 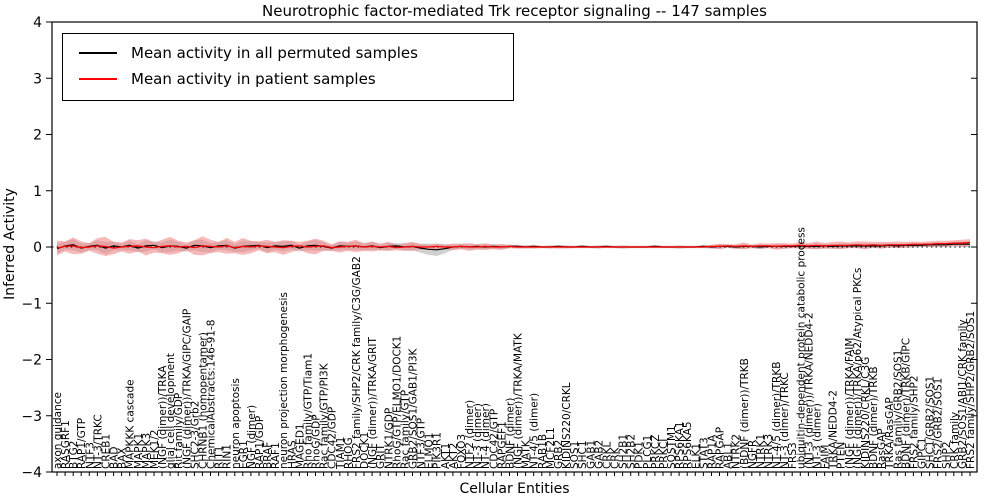 I want to click on x-tick-label: PIK3R1, so click(x=438, y=450).